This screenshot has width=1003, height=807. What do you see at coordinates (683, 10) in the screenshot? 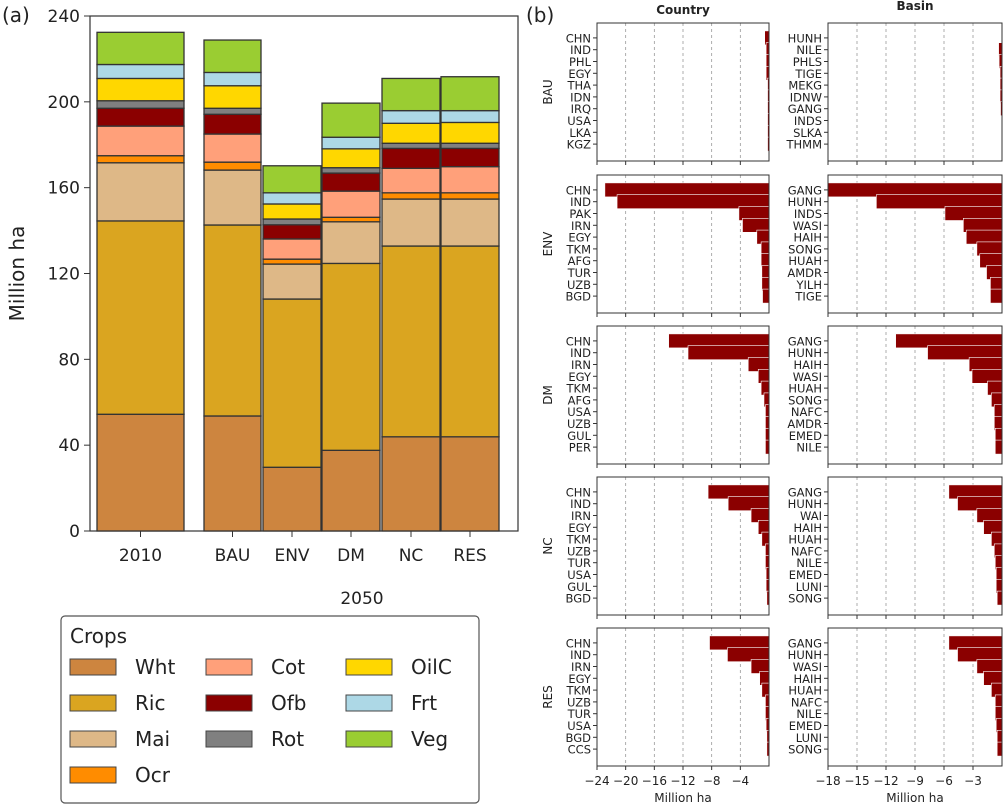
I see `column-title-country: Country` at bounding box center [683, 10].